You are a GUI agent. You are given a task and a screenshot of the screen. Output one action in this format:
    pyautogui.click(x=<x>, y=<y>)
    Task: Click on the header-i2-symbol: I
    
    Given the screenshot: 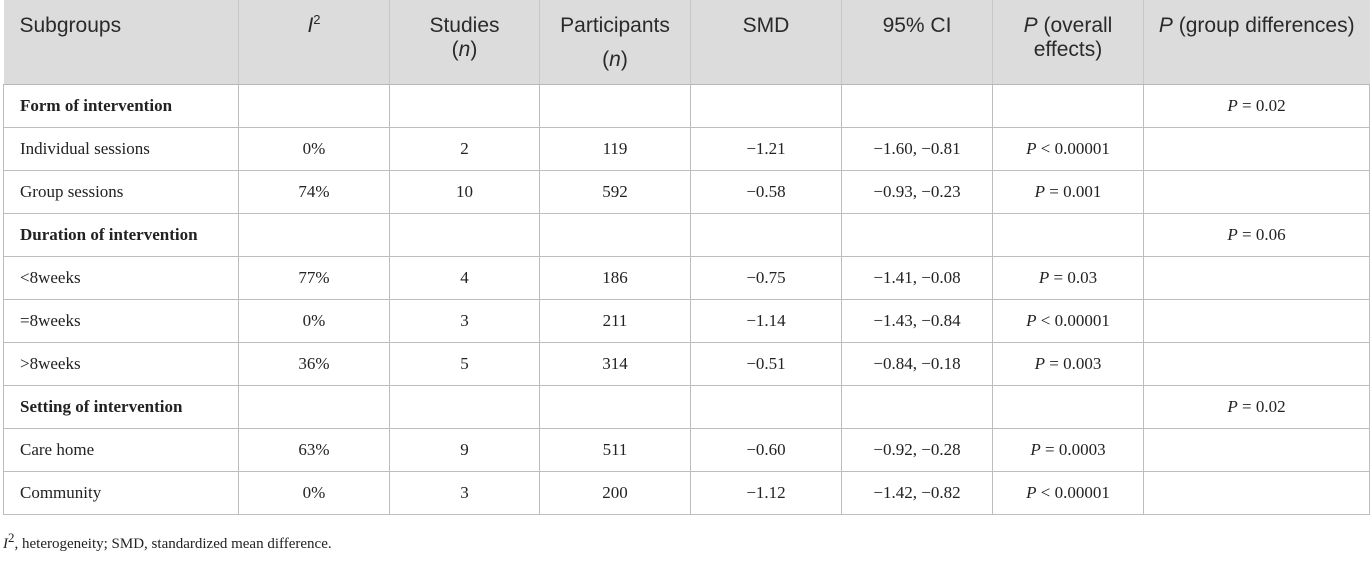 What is the action you would take?
    pyautogui.click(x=310, y=25)
    